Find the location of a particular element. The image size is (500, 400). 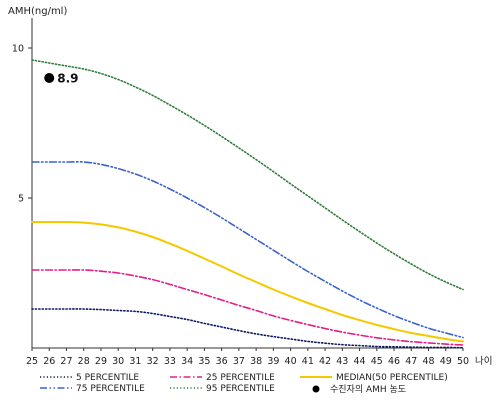

x-tick-label: 46 is located at coordinates (394, 361).